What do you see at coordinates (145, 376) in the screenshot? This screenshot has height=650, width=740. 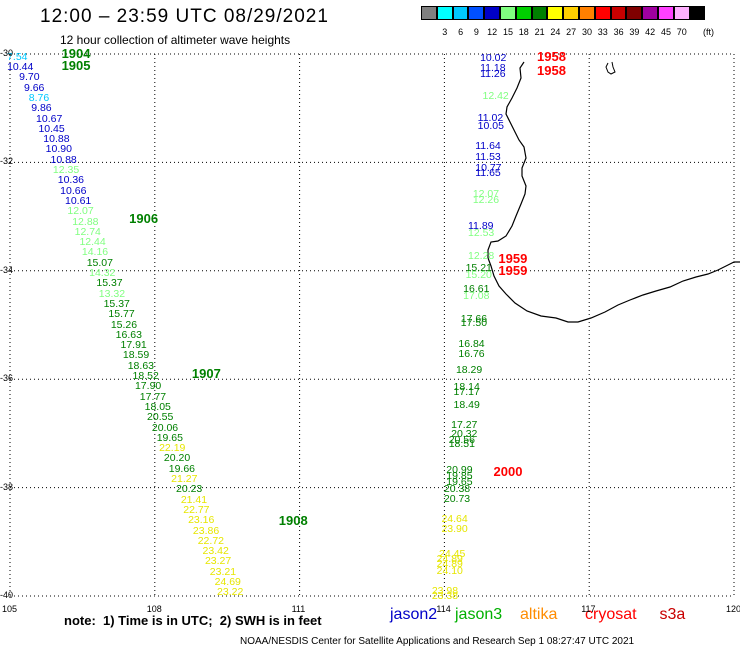 I see `wave-height-value: 18.52` at bounding box center [145, 376].